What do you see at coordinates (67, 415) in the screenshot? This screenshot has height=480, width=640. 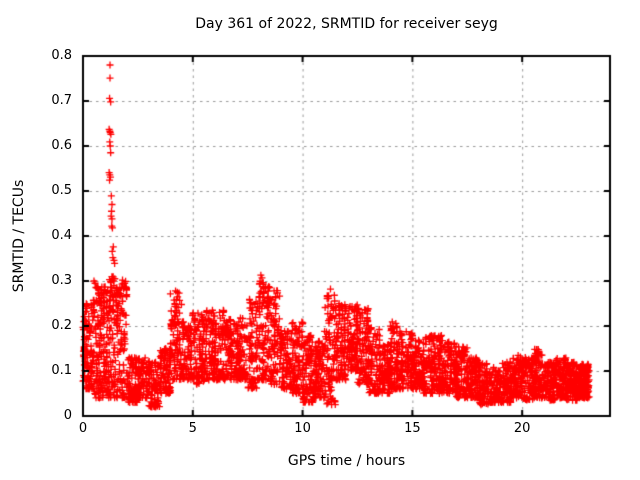 I see `y-tick-label: 0` at bounding box center [67, 415].